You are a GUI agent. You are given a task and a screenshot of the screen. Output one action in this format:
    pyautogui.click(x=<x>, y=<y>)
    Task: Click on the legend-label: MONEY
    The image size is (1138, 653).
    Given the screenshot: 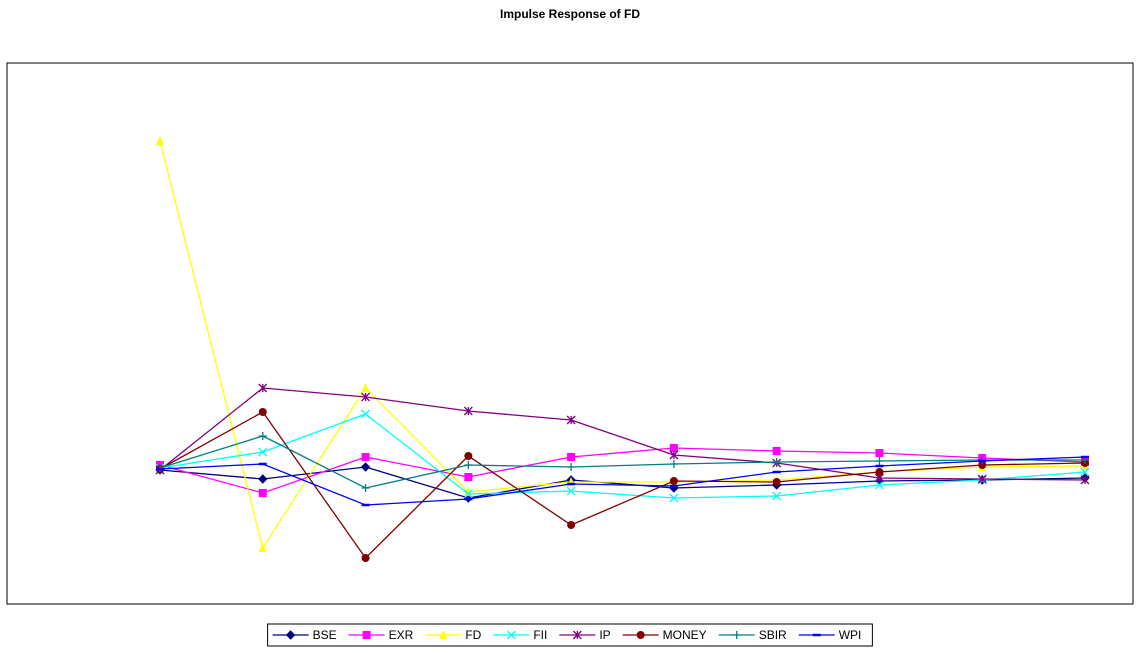 What is the action you would take?
    pyautogui.click(x=685, y=635)
    